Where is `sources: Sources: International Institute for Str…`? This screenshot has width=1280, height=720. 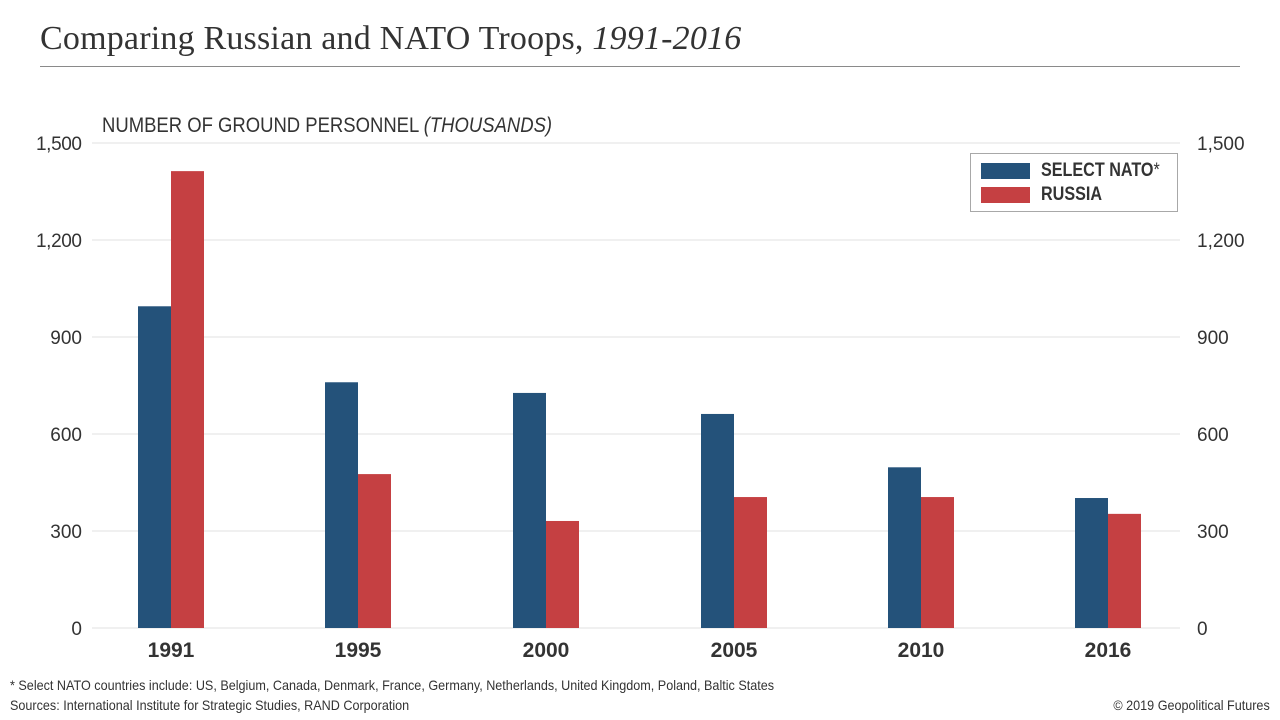 sources: Sources: International Institute for Str… is located at coordinates (210, 705).